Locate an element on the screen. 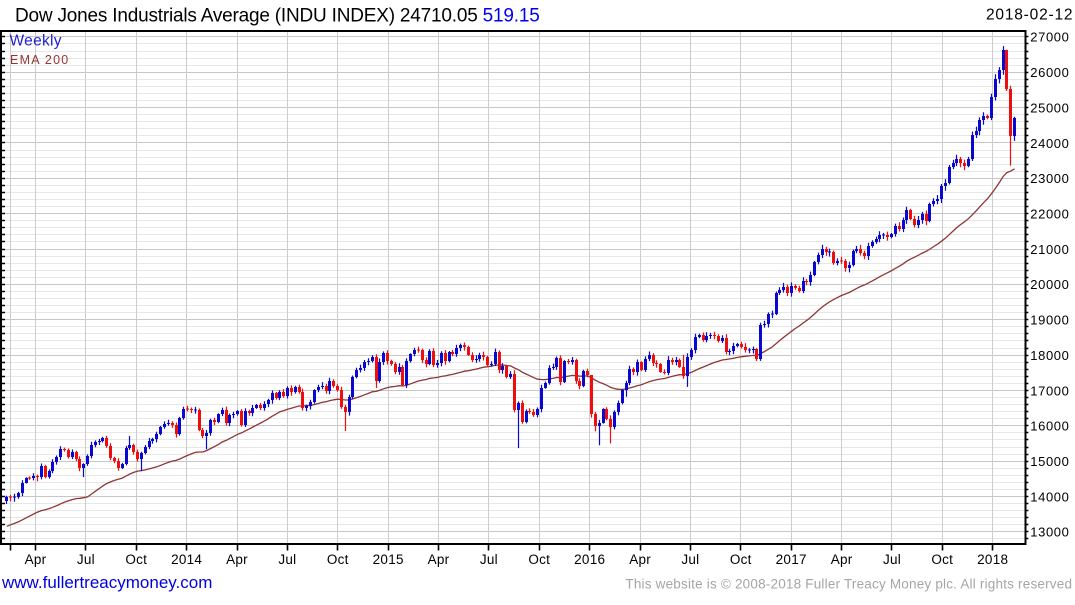 The height and width of the screenshot is (605, 1075). svg-text: 19000 is located at coordinates (1049, 320).